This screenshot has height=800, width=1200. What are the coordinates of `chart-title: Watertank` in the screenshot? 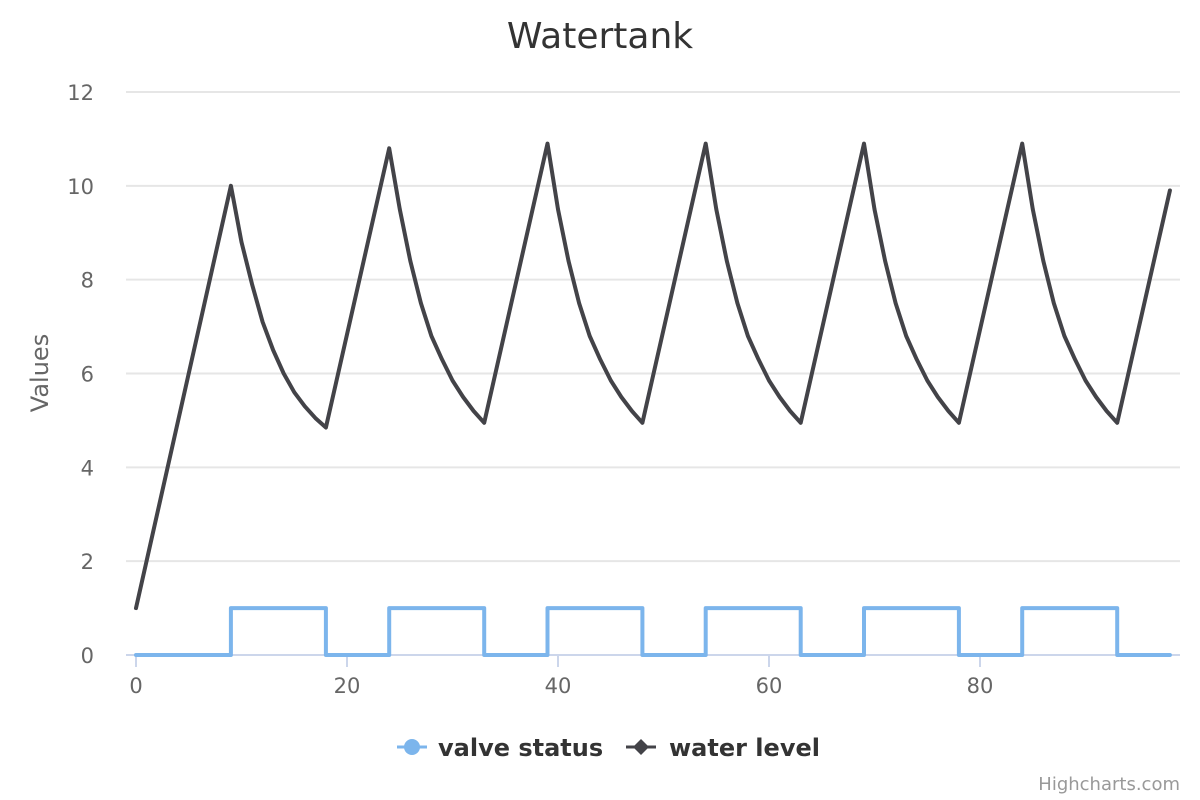 It's located at (600, 36).